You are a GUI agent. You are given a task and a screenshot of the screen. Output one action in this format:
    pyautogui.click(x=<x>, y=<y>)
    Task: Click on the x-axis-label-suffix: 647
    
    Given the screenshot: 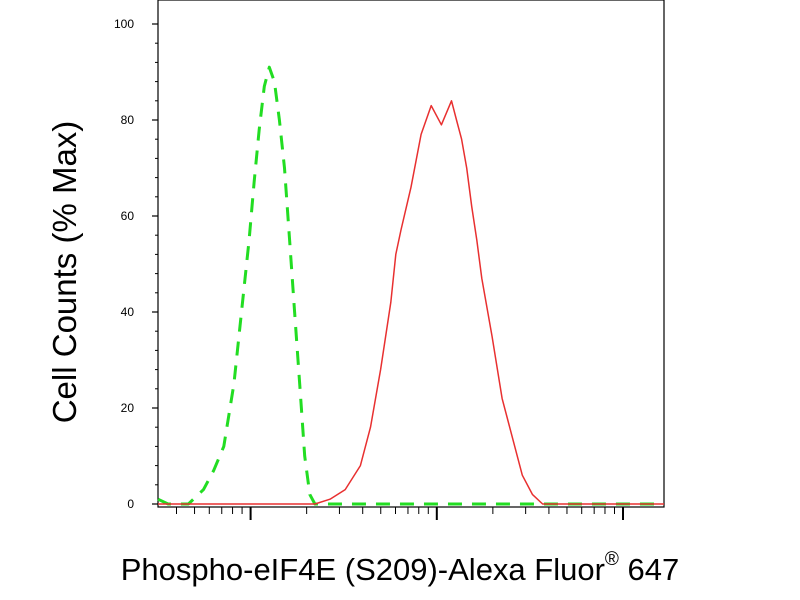 What is the action you would take?
    pyautogui.click(x=649, y=569)
    